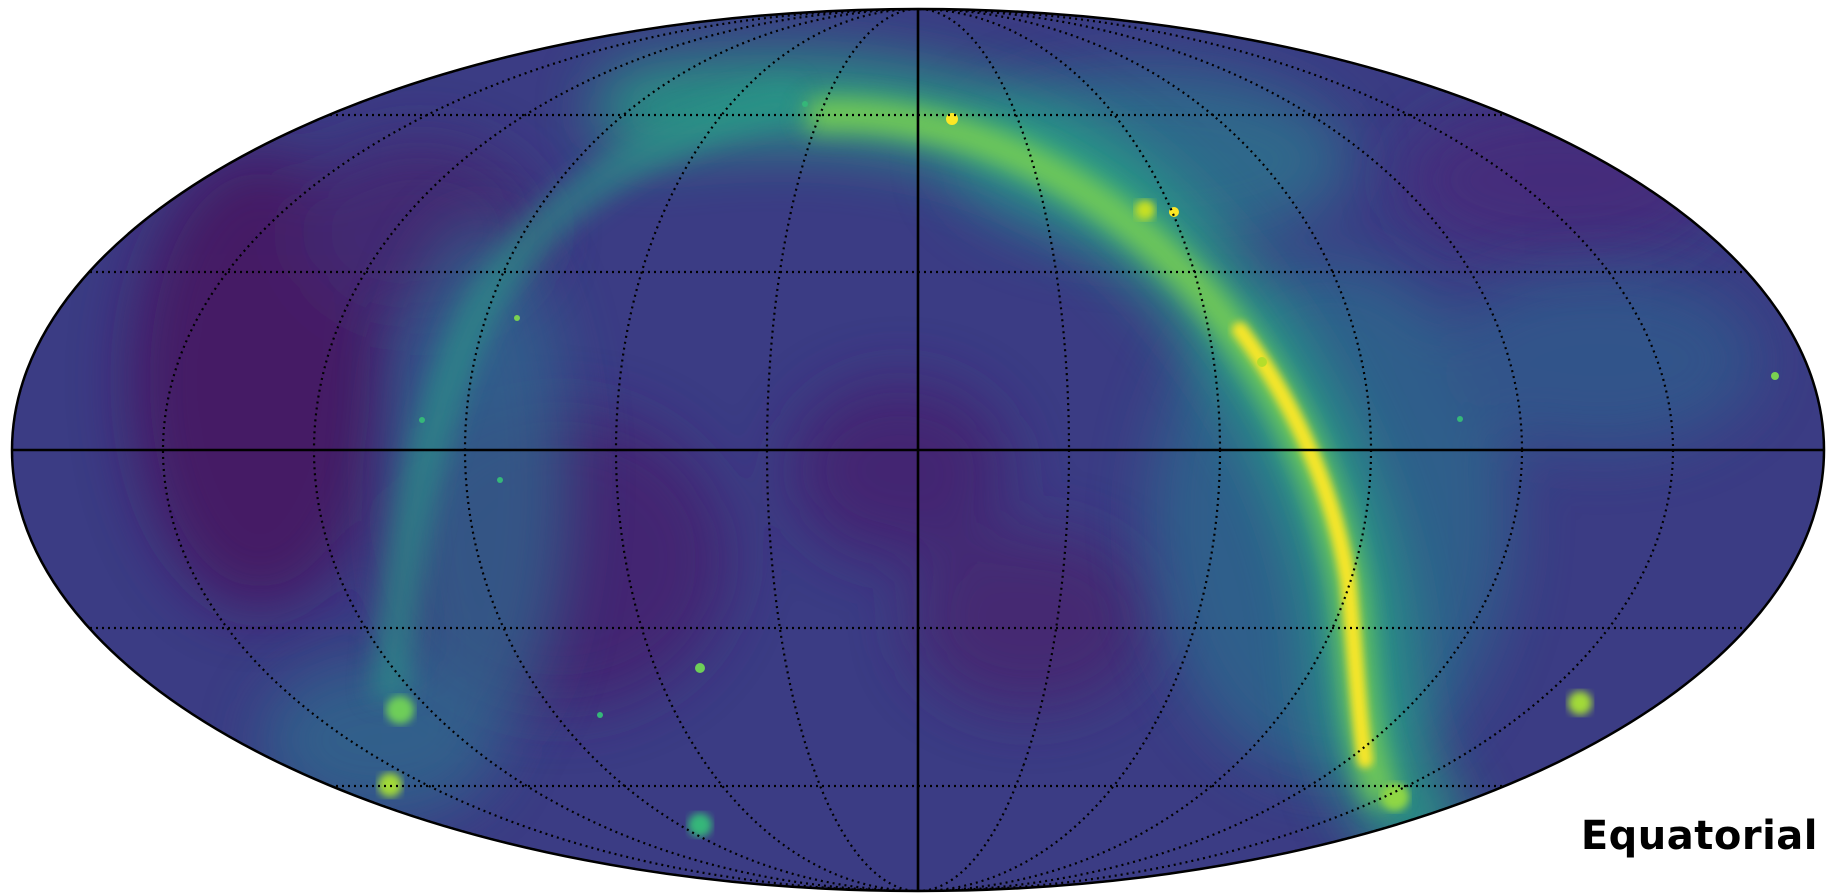  I want to click on galactic-plane-bright, so click(1302, 545).